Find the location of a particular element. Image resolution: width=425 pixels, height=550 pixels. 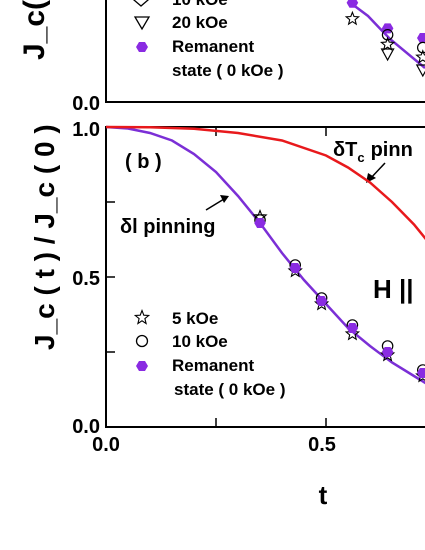

legend-a-diamond-marker is located at coordinates (141, 3).